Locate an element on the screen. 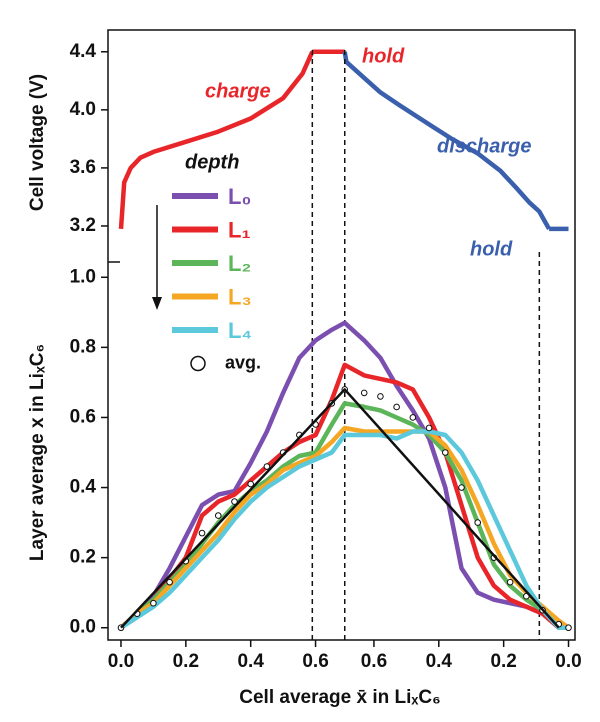 Image resolution: width=600 pixels, height=722 pixels. y-tick-label: 0.8 is located at coordinates (83, 346).